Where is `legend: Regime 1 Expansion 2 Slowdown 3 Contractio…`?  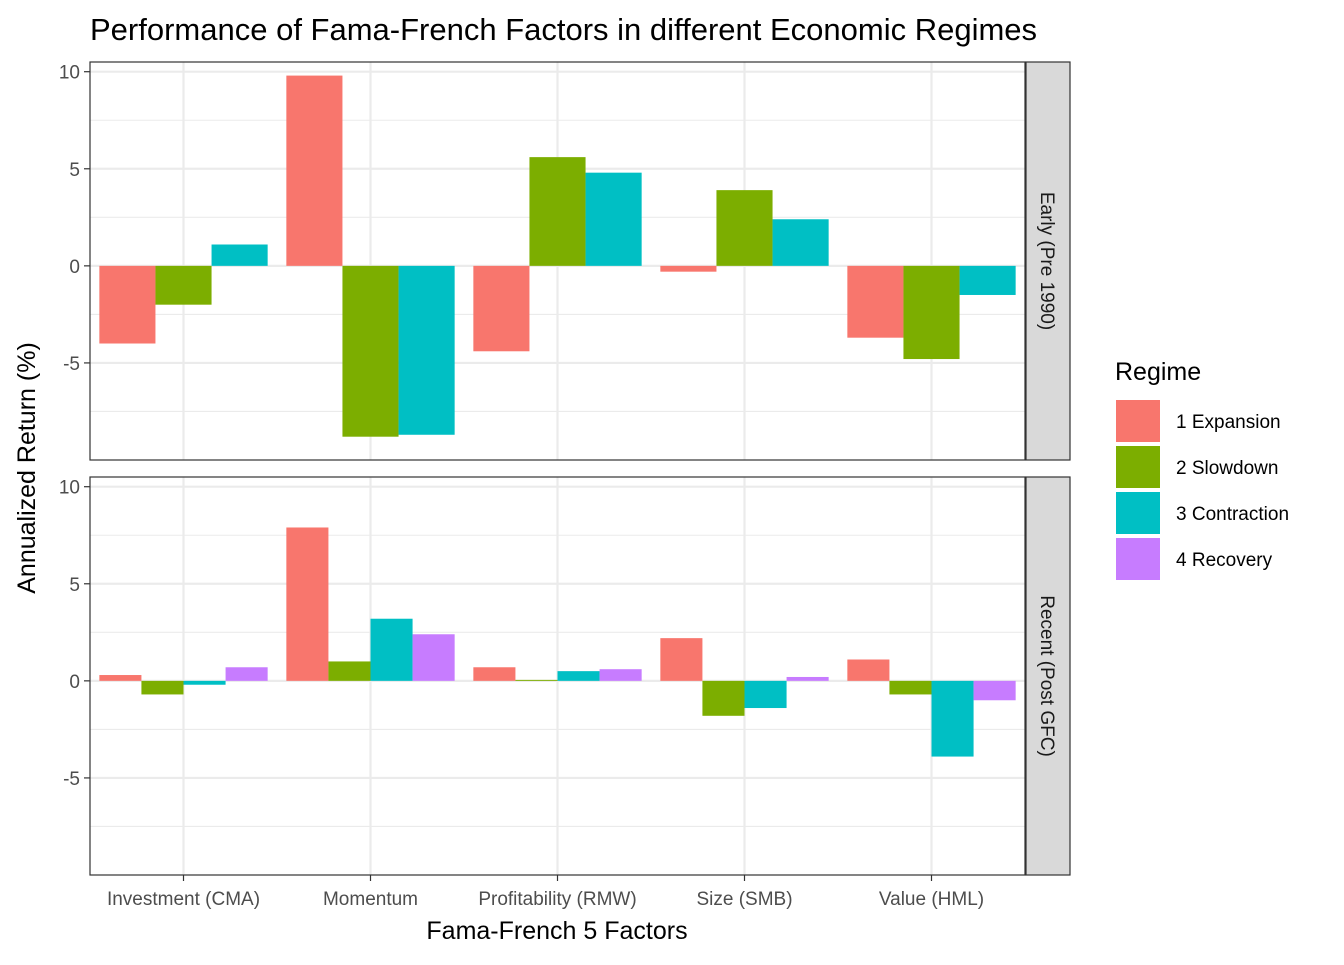 legend: Regime 1 Expansion 2 Slowdown 3 Contractio… is located at coordinates (1202, 469).